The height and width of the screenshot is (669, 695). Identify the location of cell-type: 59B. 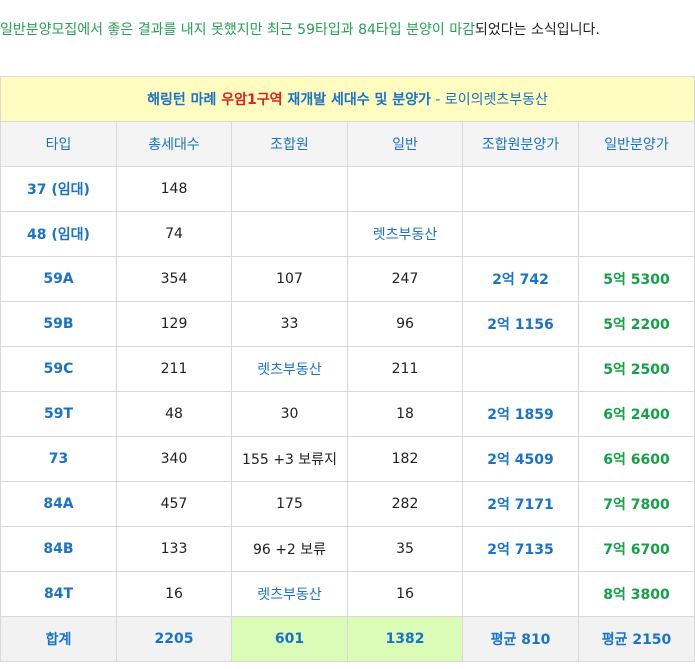
(58, 324).